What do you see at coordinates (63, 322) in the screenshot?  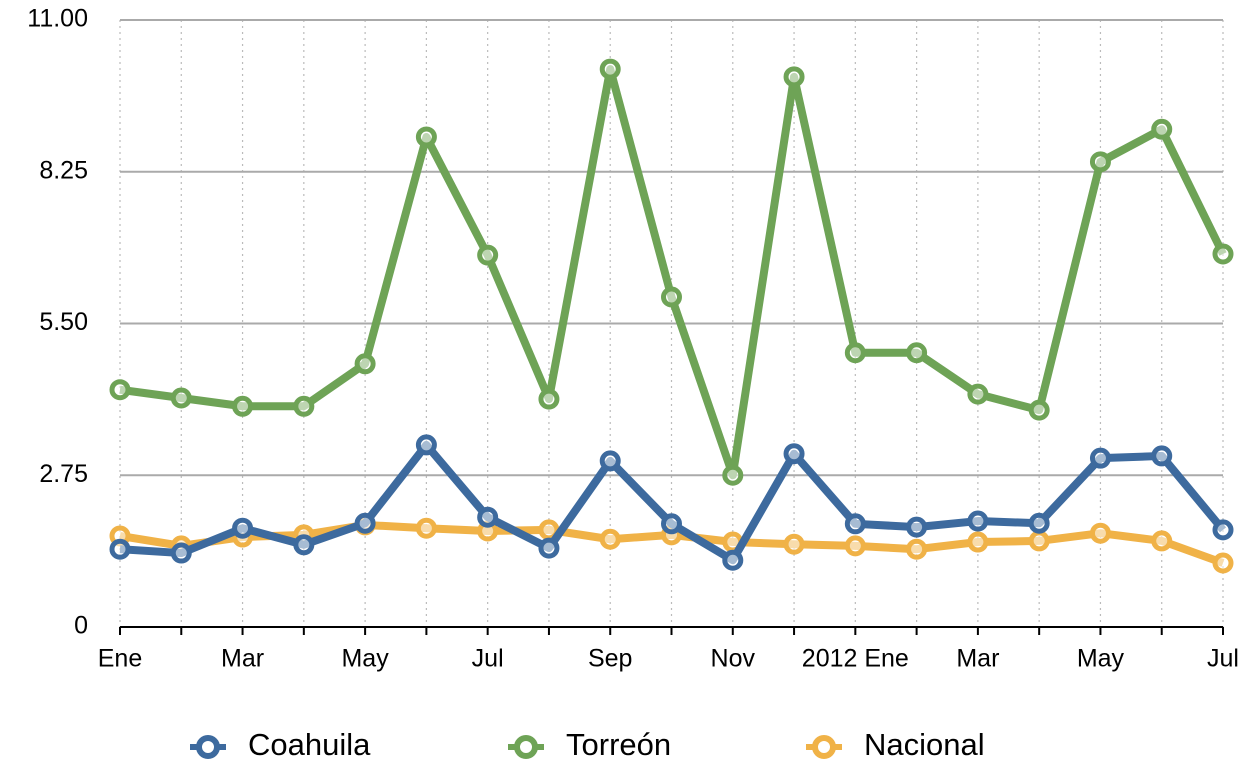 I see `y-tick-label: 5.50` at bounding box center [63, 322].